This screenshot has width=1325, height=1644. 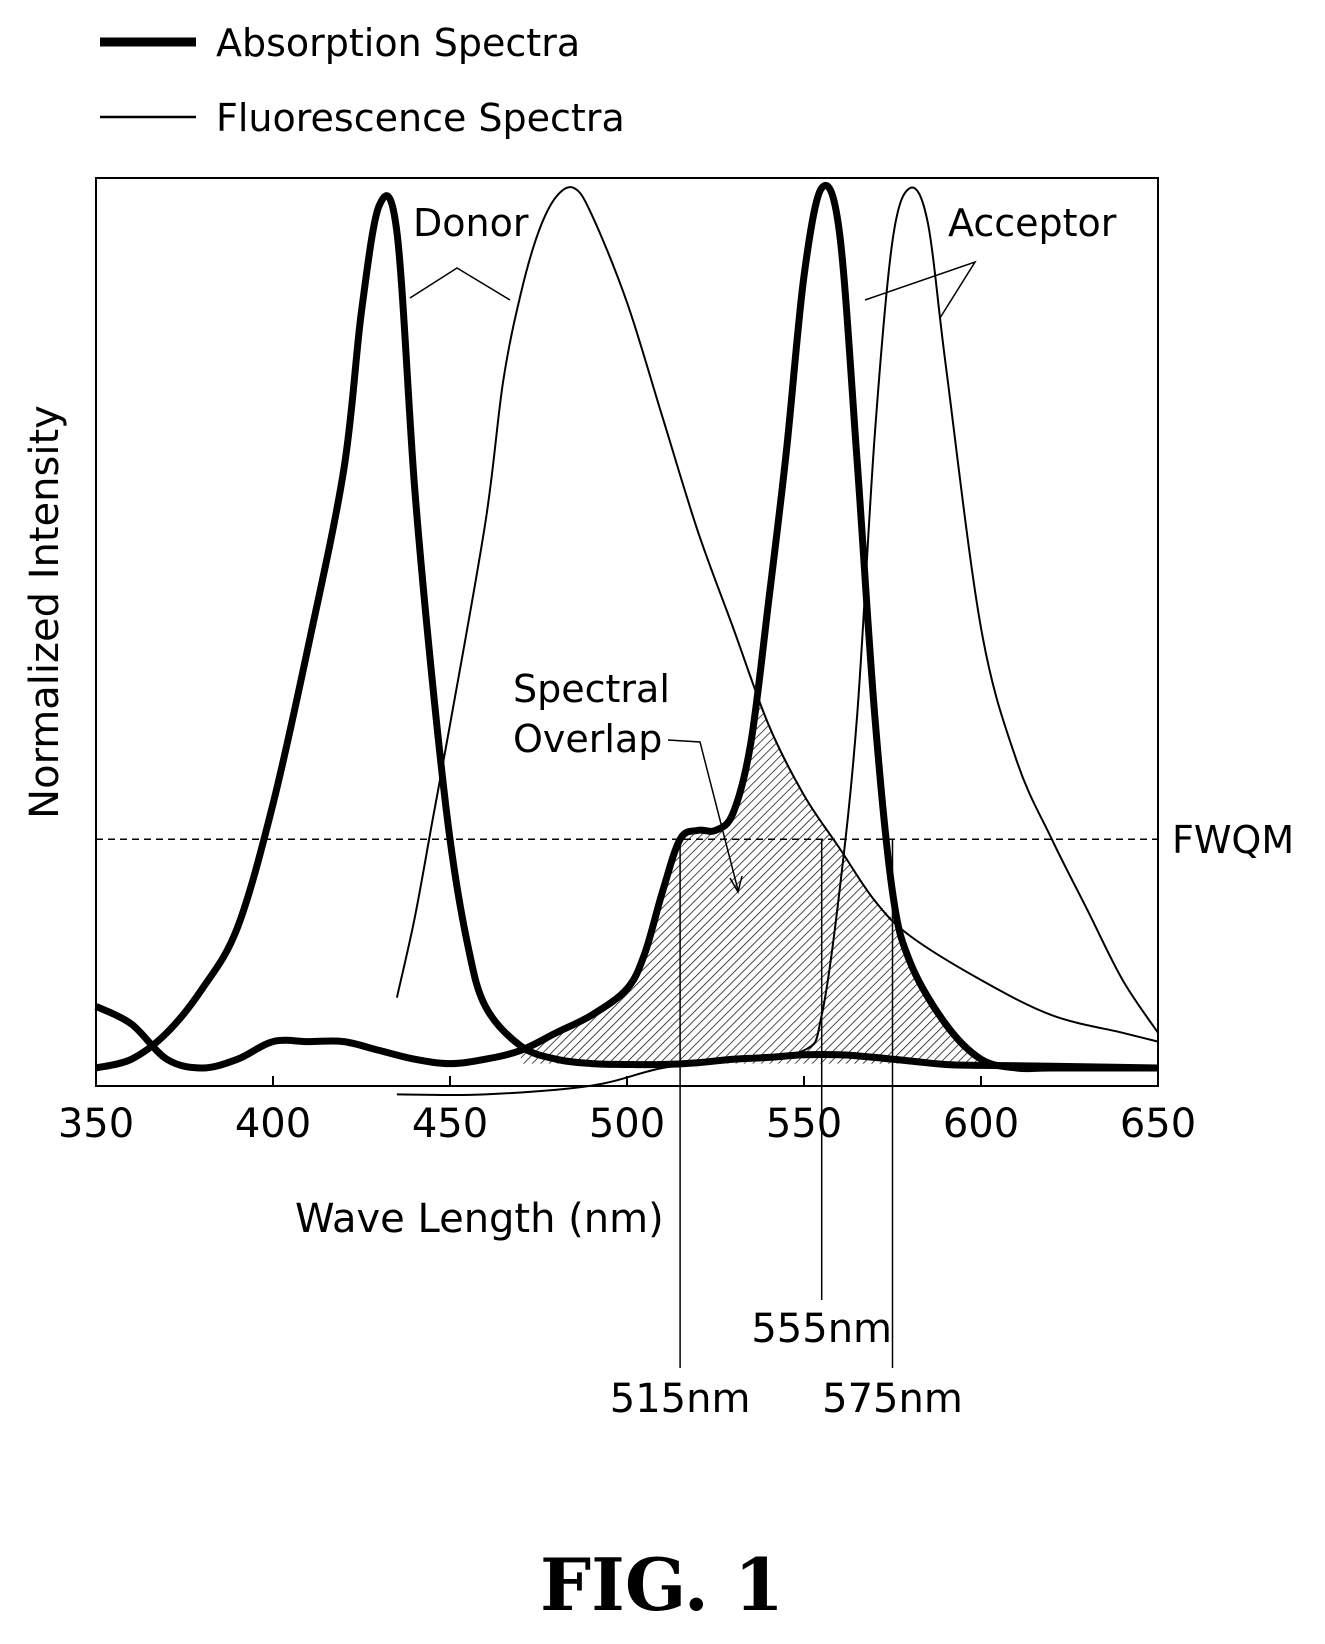 I want to click on x-tick-label: 600, so click(x=981, y=1124).